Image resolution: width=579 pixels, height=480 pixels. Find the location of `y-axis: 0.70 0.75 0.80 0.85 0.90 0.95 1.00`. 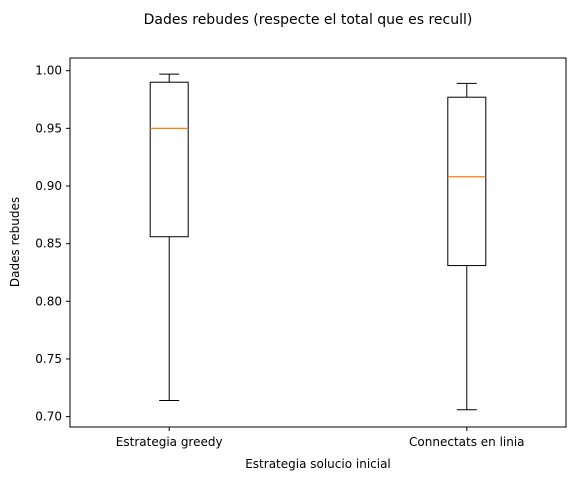

y-axis: 0.70 0.75 0.80 0.85 0.90 0.95 1.00 is located at coordinates (52, 244).